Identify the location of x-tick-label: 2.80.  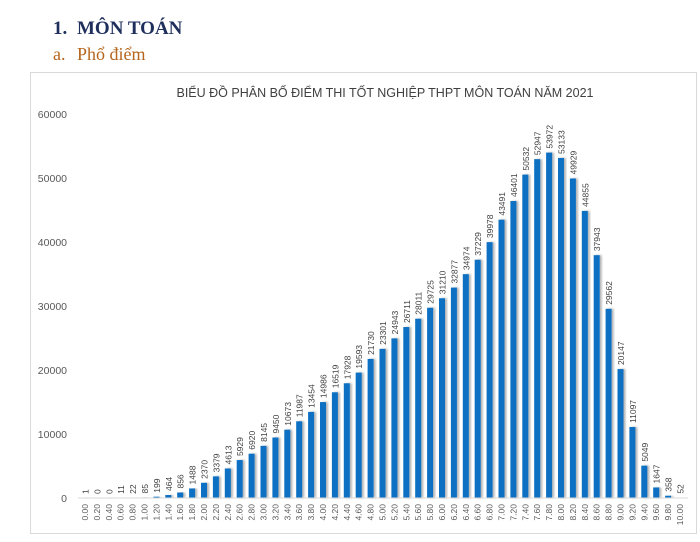
(252, 512).